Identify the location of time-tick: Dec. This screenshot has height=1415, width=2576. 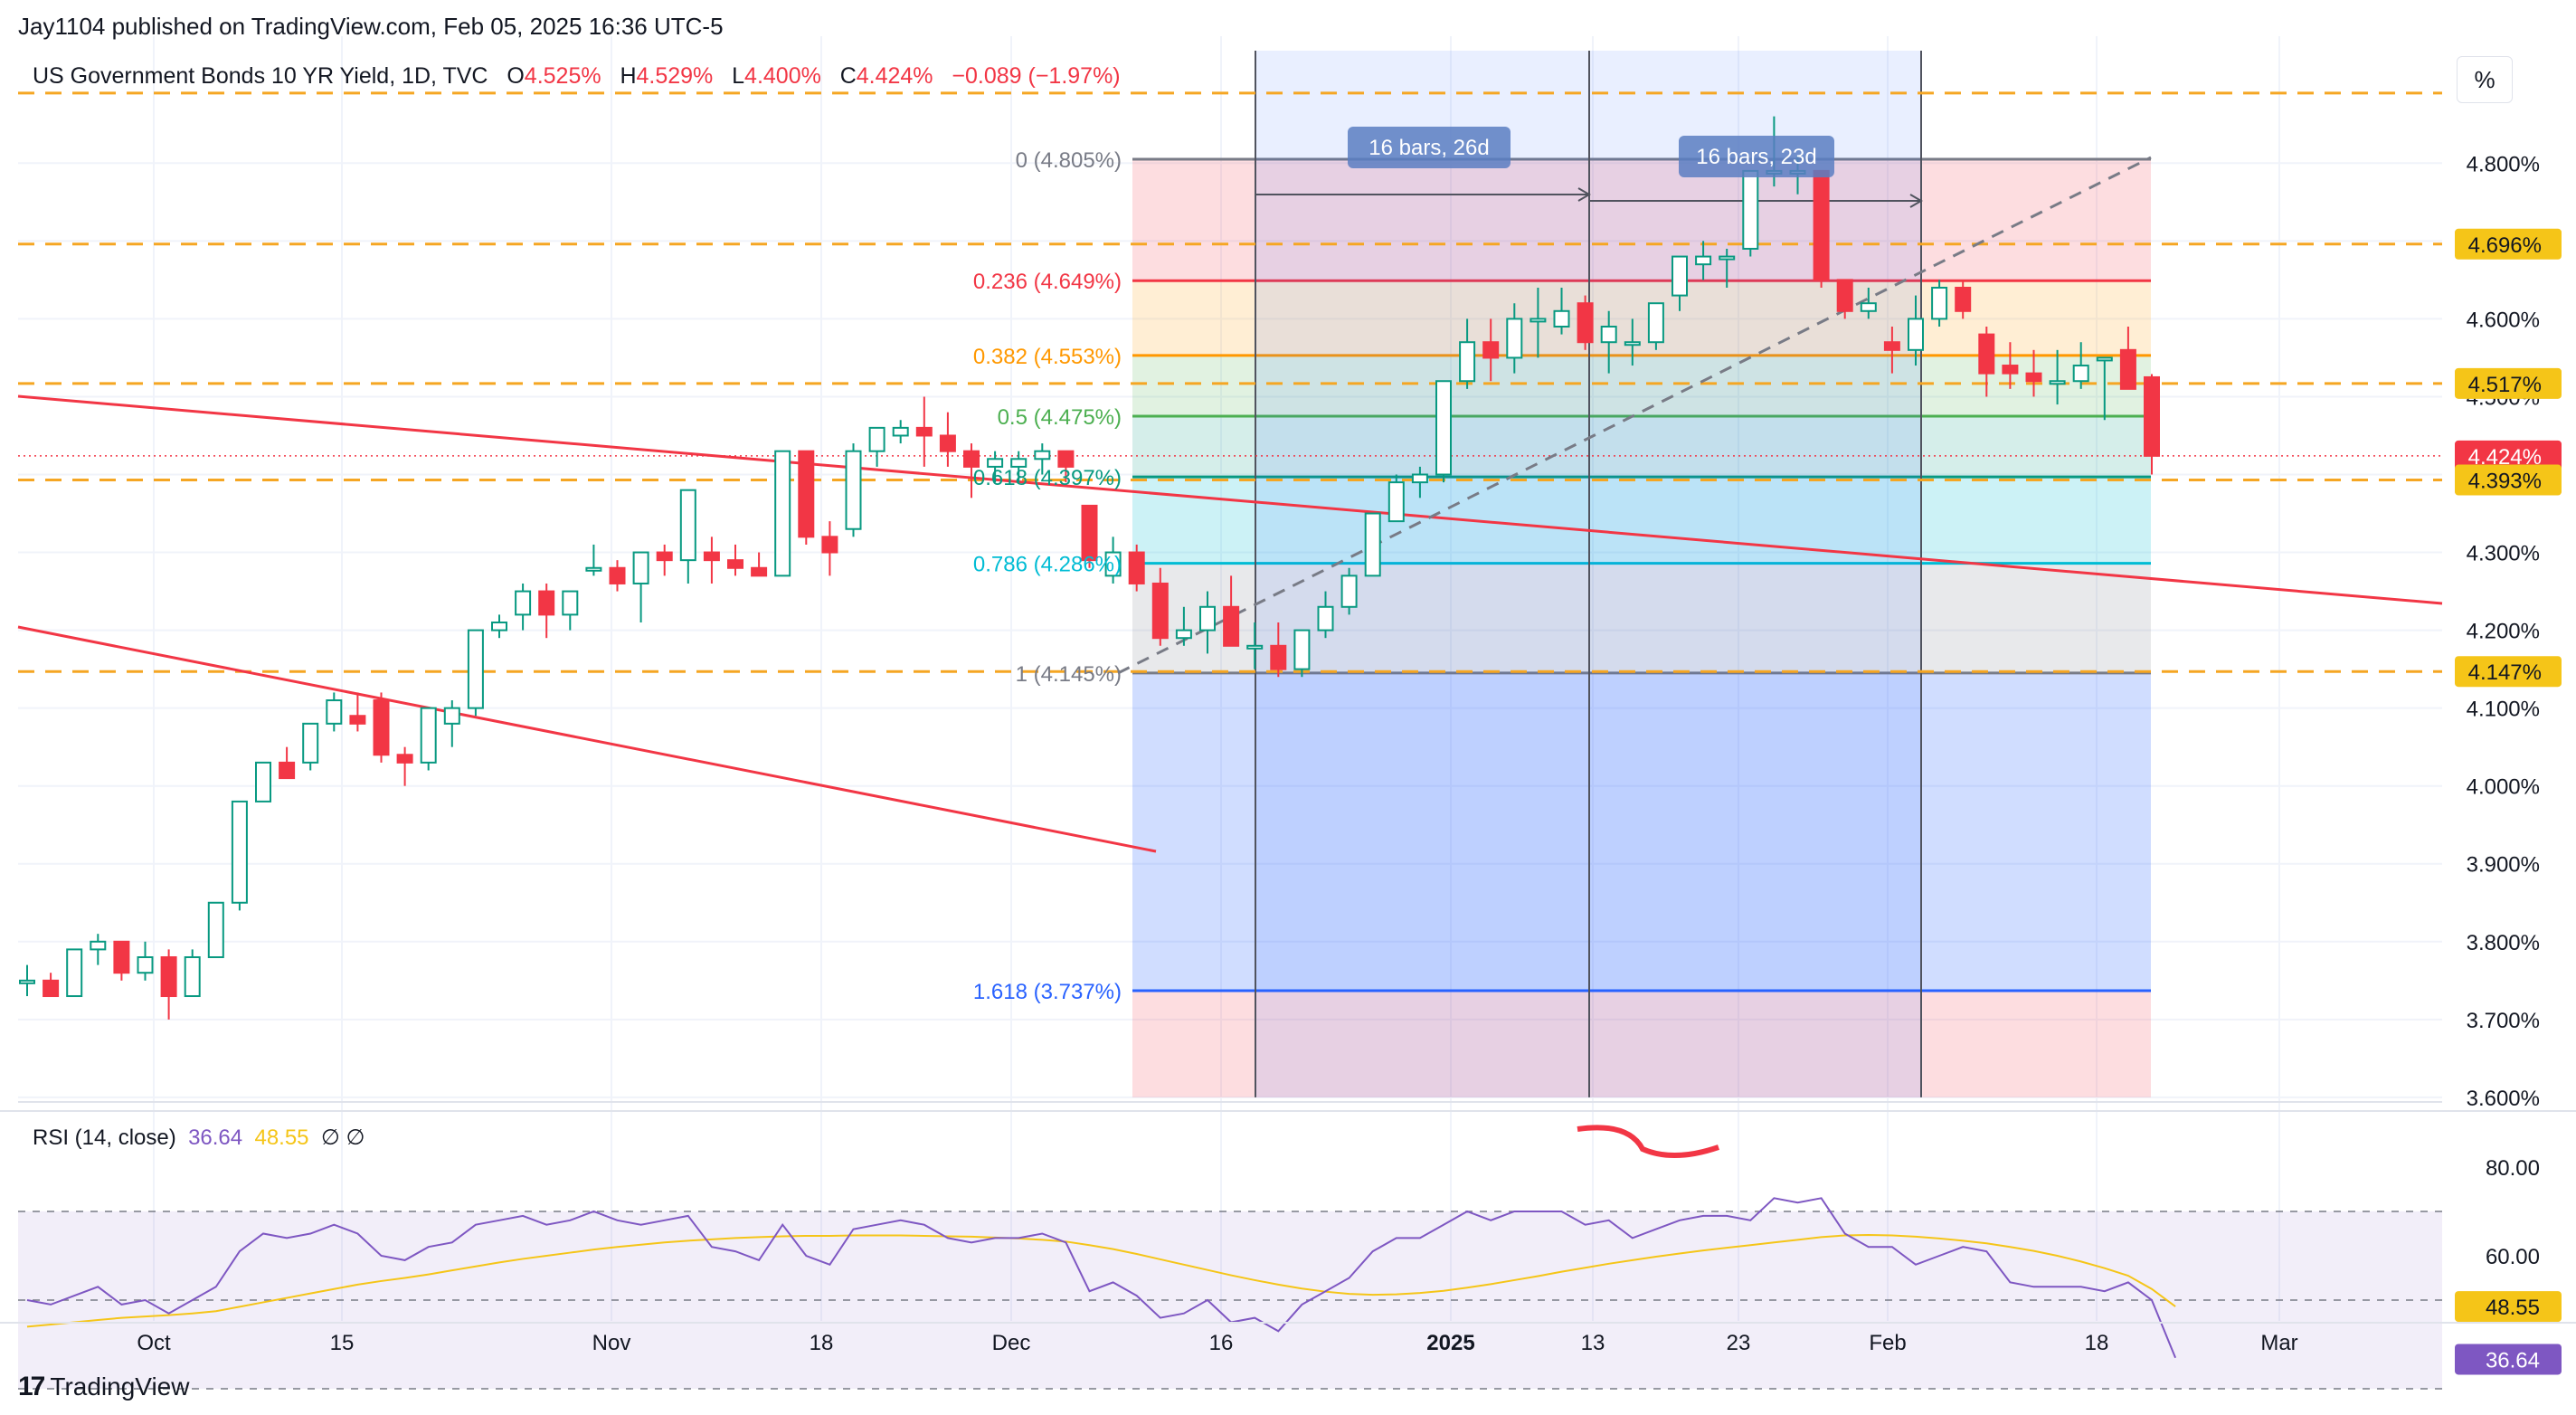
(1011, 1343).